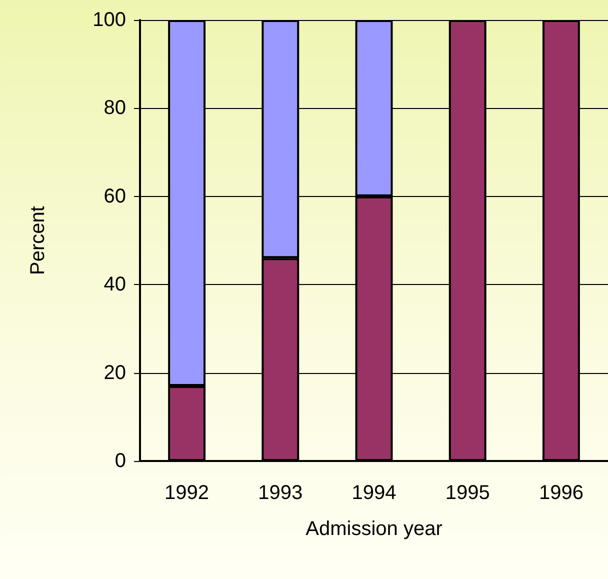 The height and width of the screenshot is (579, 608). What do you see at coordinates (561, 493) in the screenshot?
I see `x-tick-label: 1996` at bounding box center [561, 493].